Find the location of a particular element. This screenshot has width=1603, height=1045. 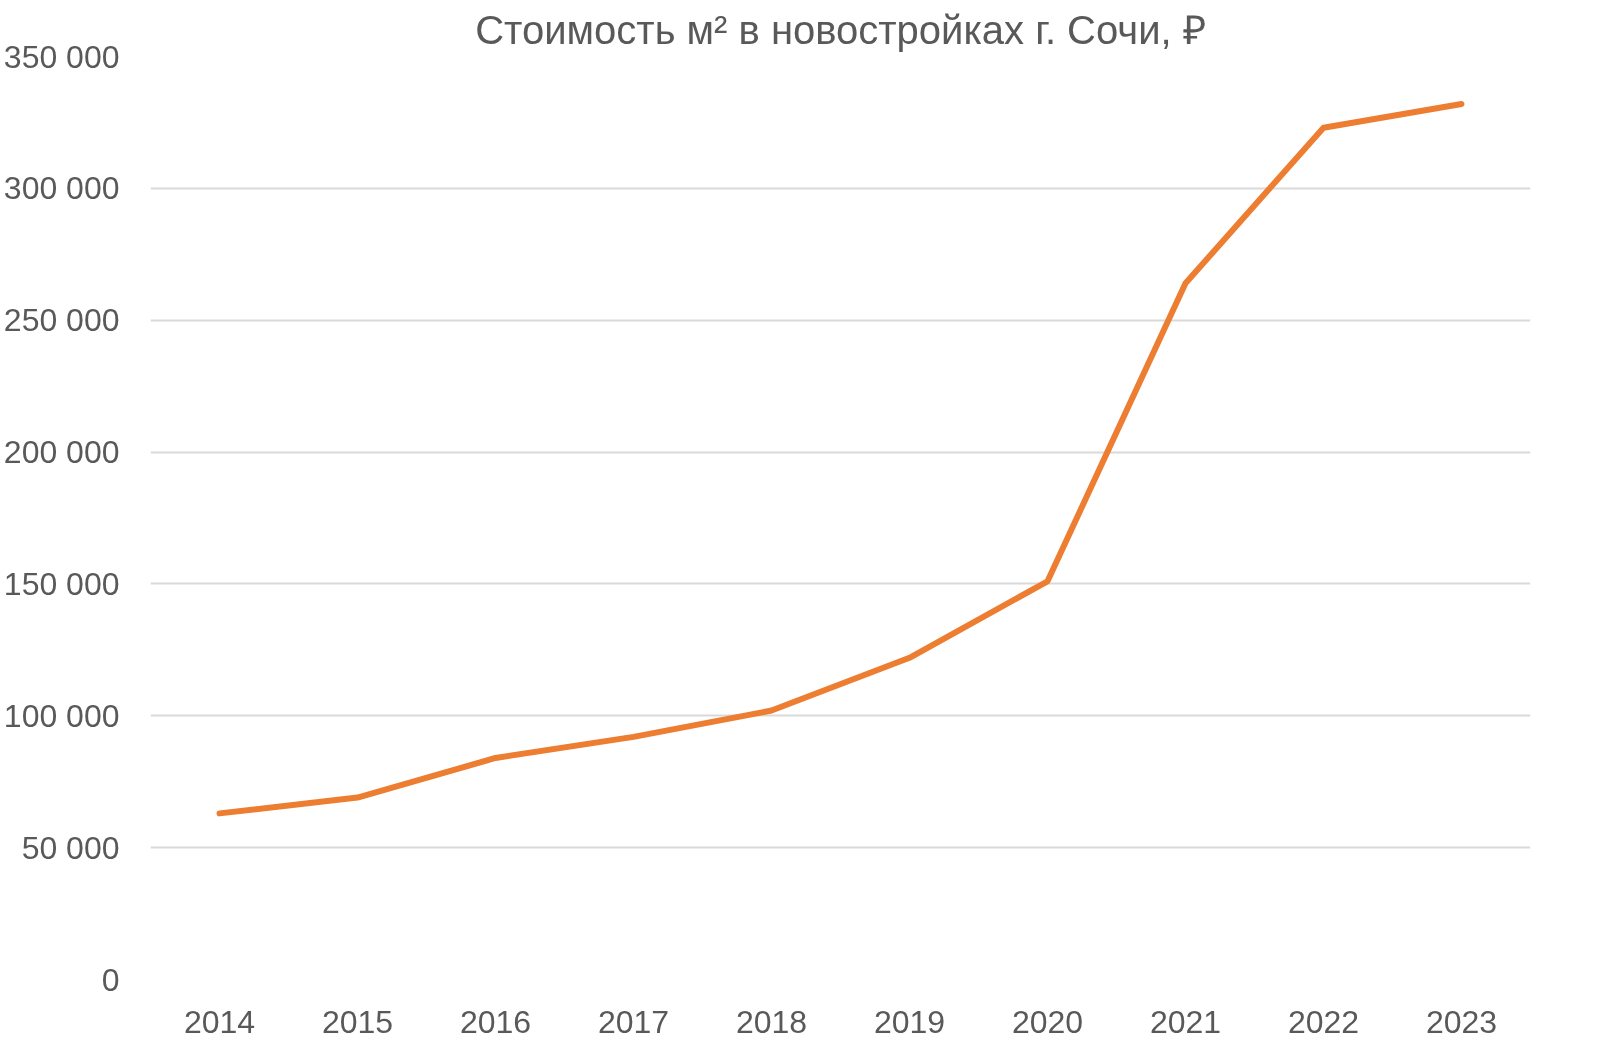

x-tick-label: 2017 is located at coordinates (633, 1021).